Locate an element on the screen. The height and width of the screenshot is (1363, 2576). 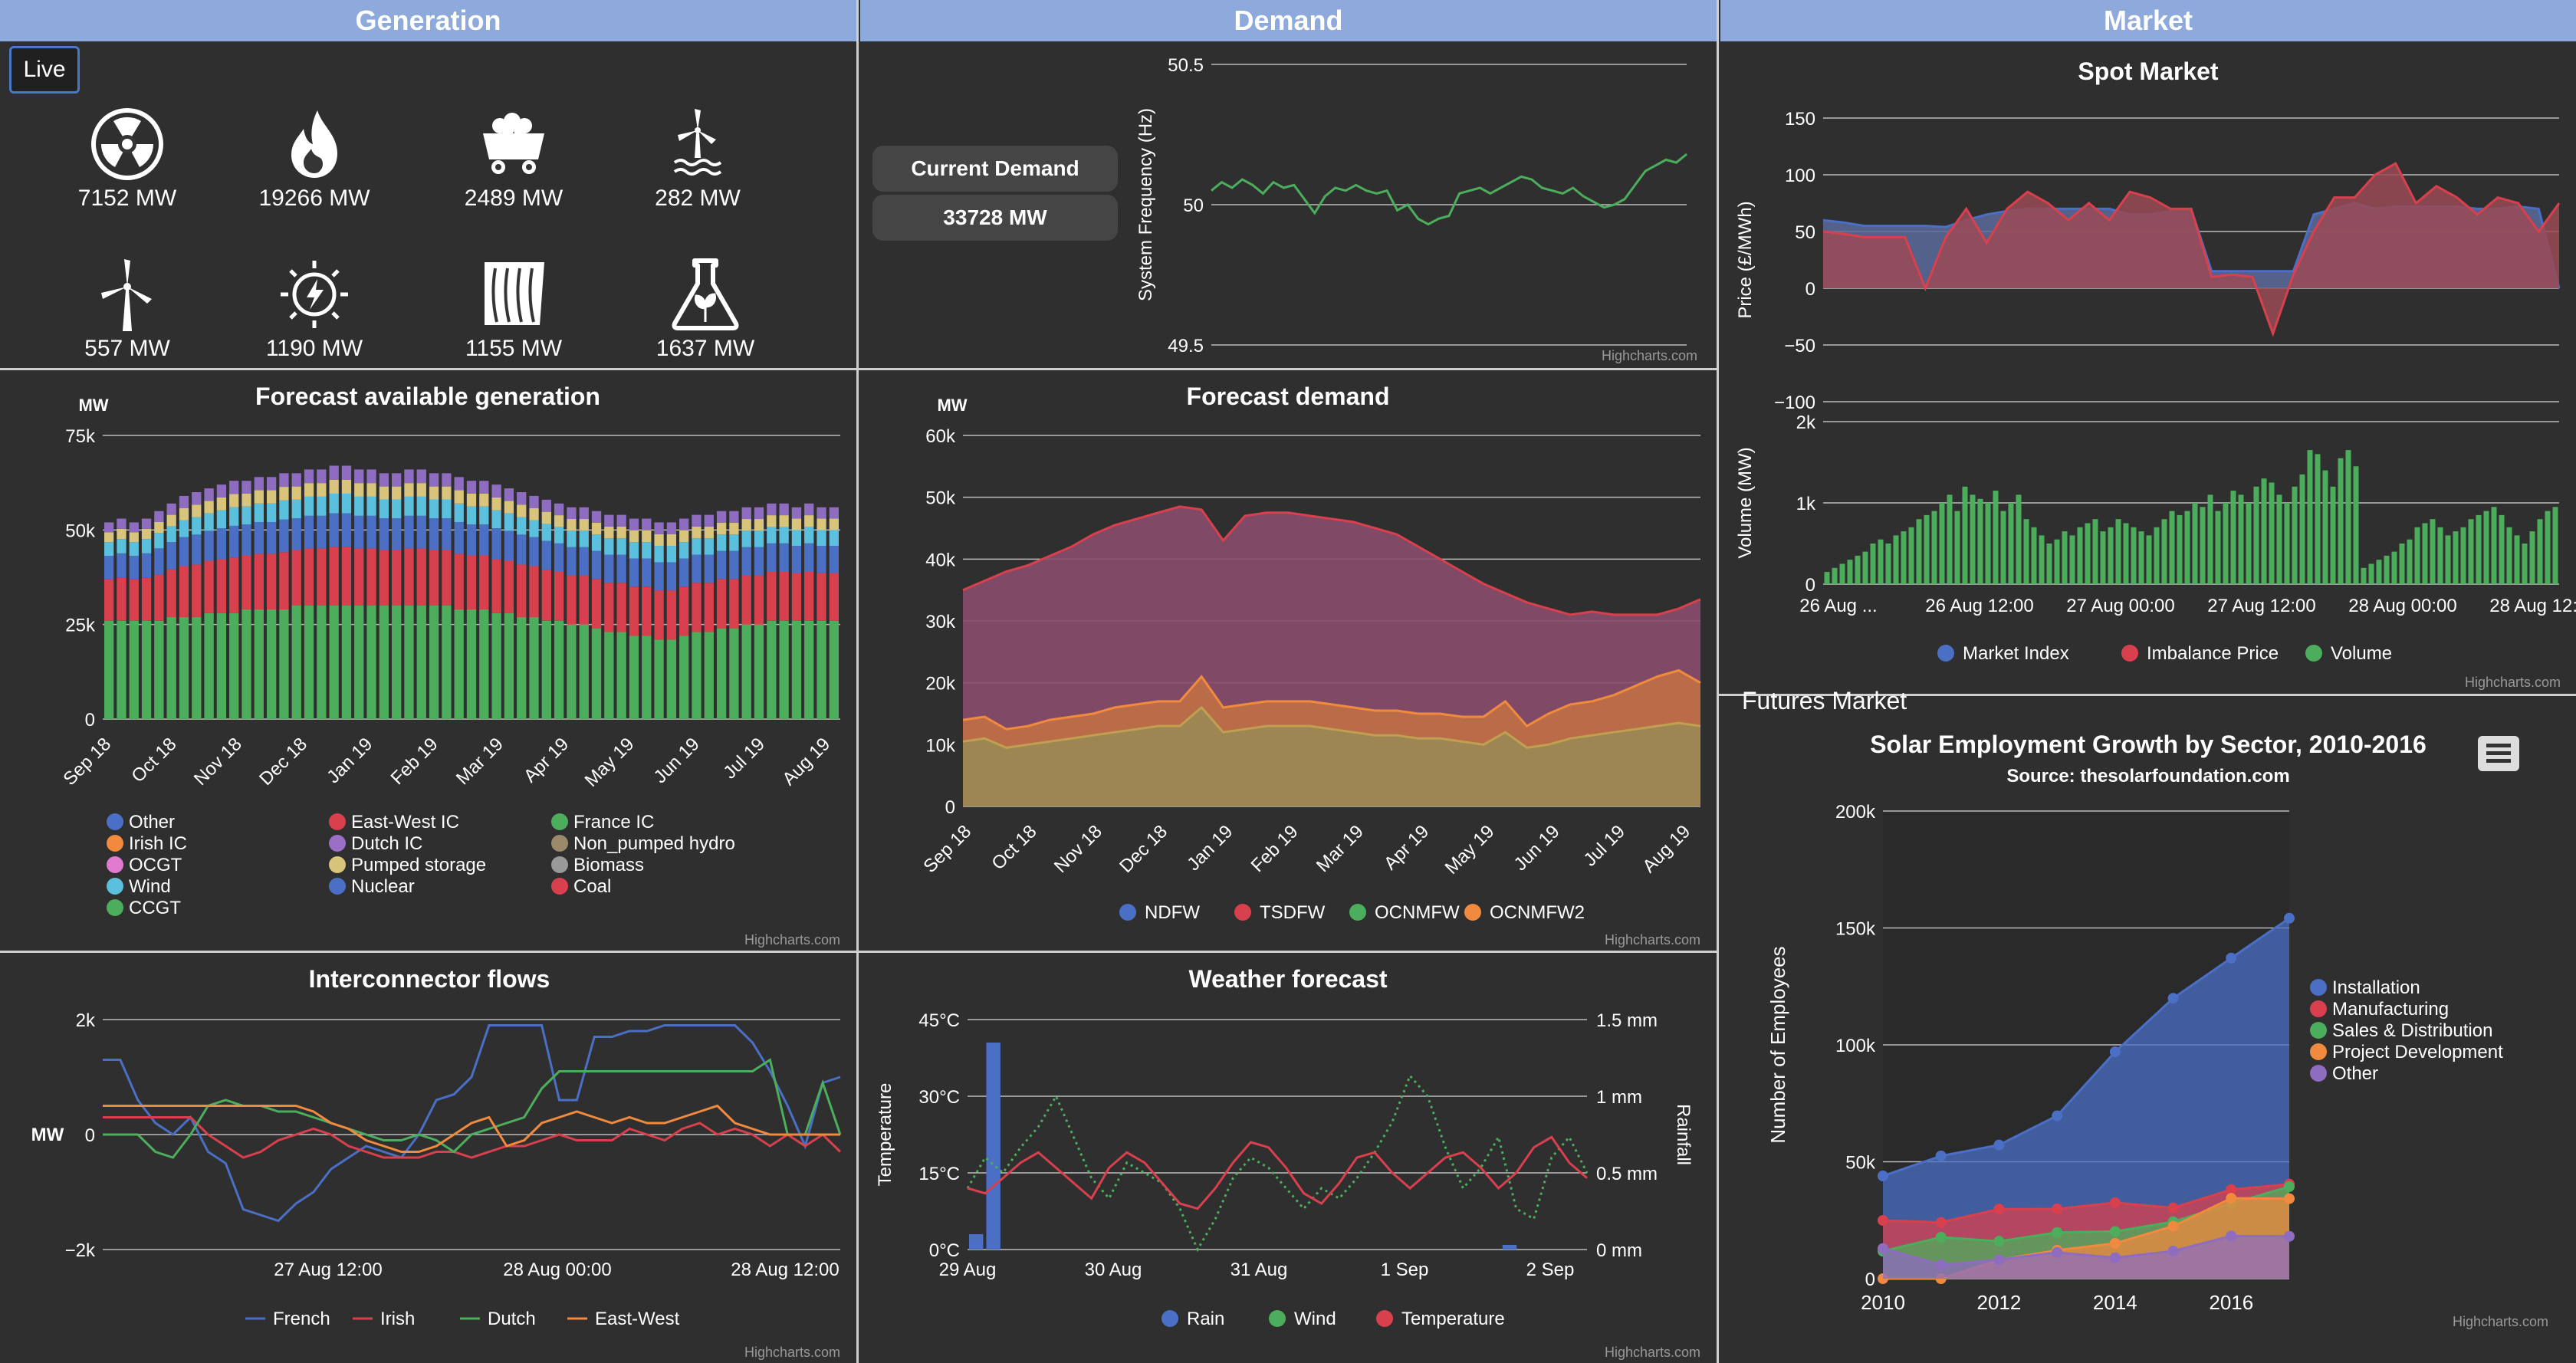
y-tick-label: 25k is located at coordinates (80, 626).